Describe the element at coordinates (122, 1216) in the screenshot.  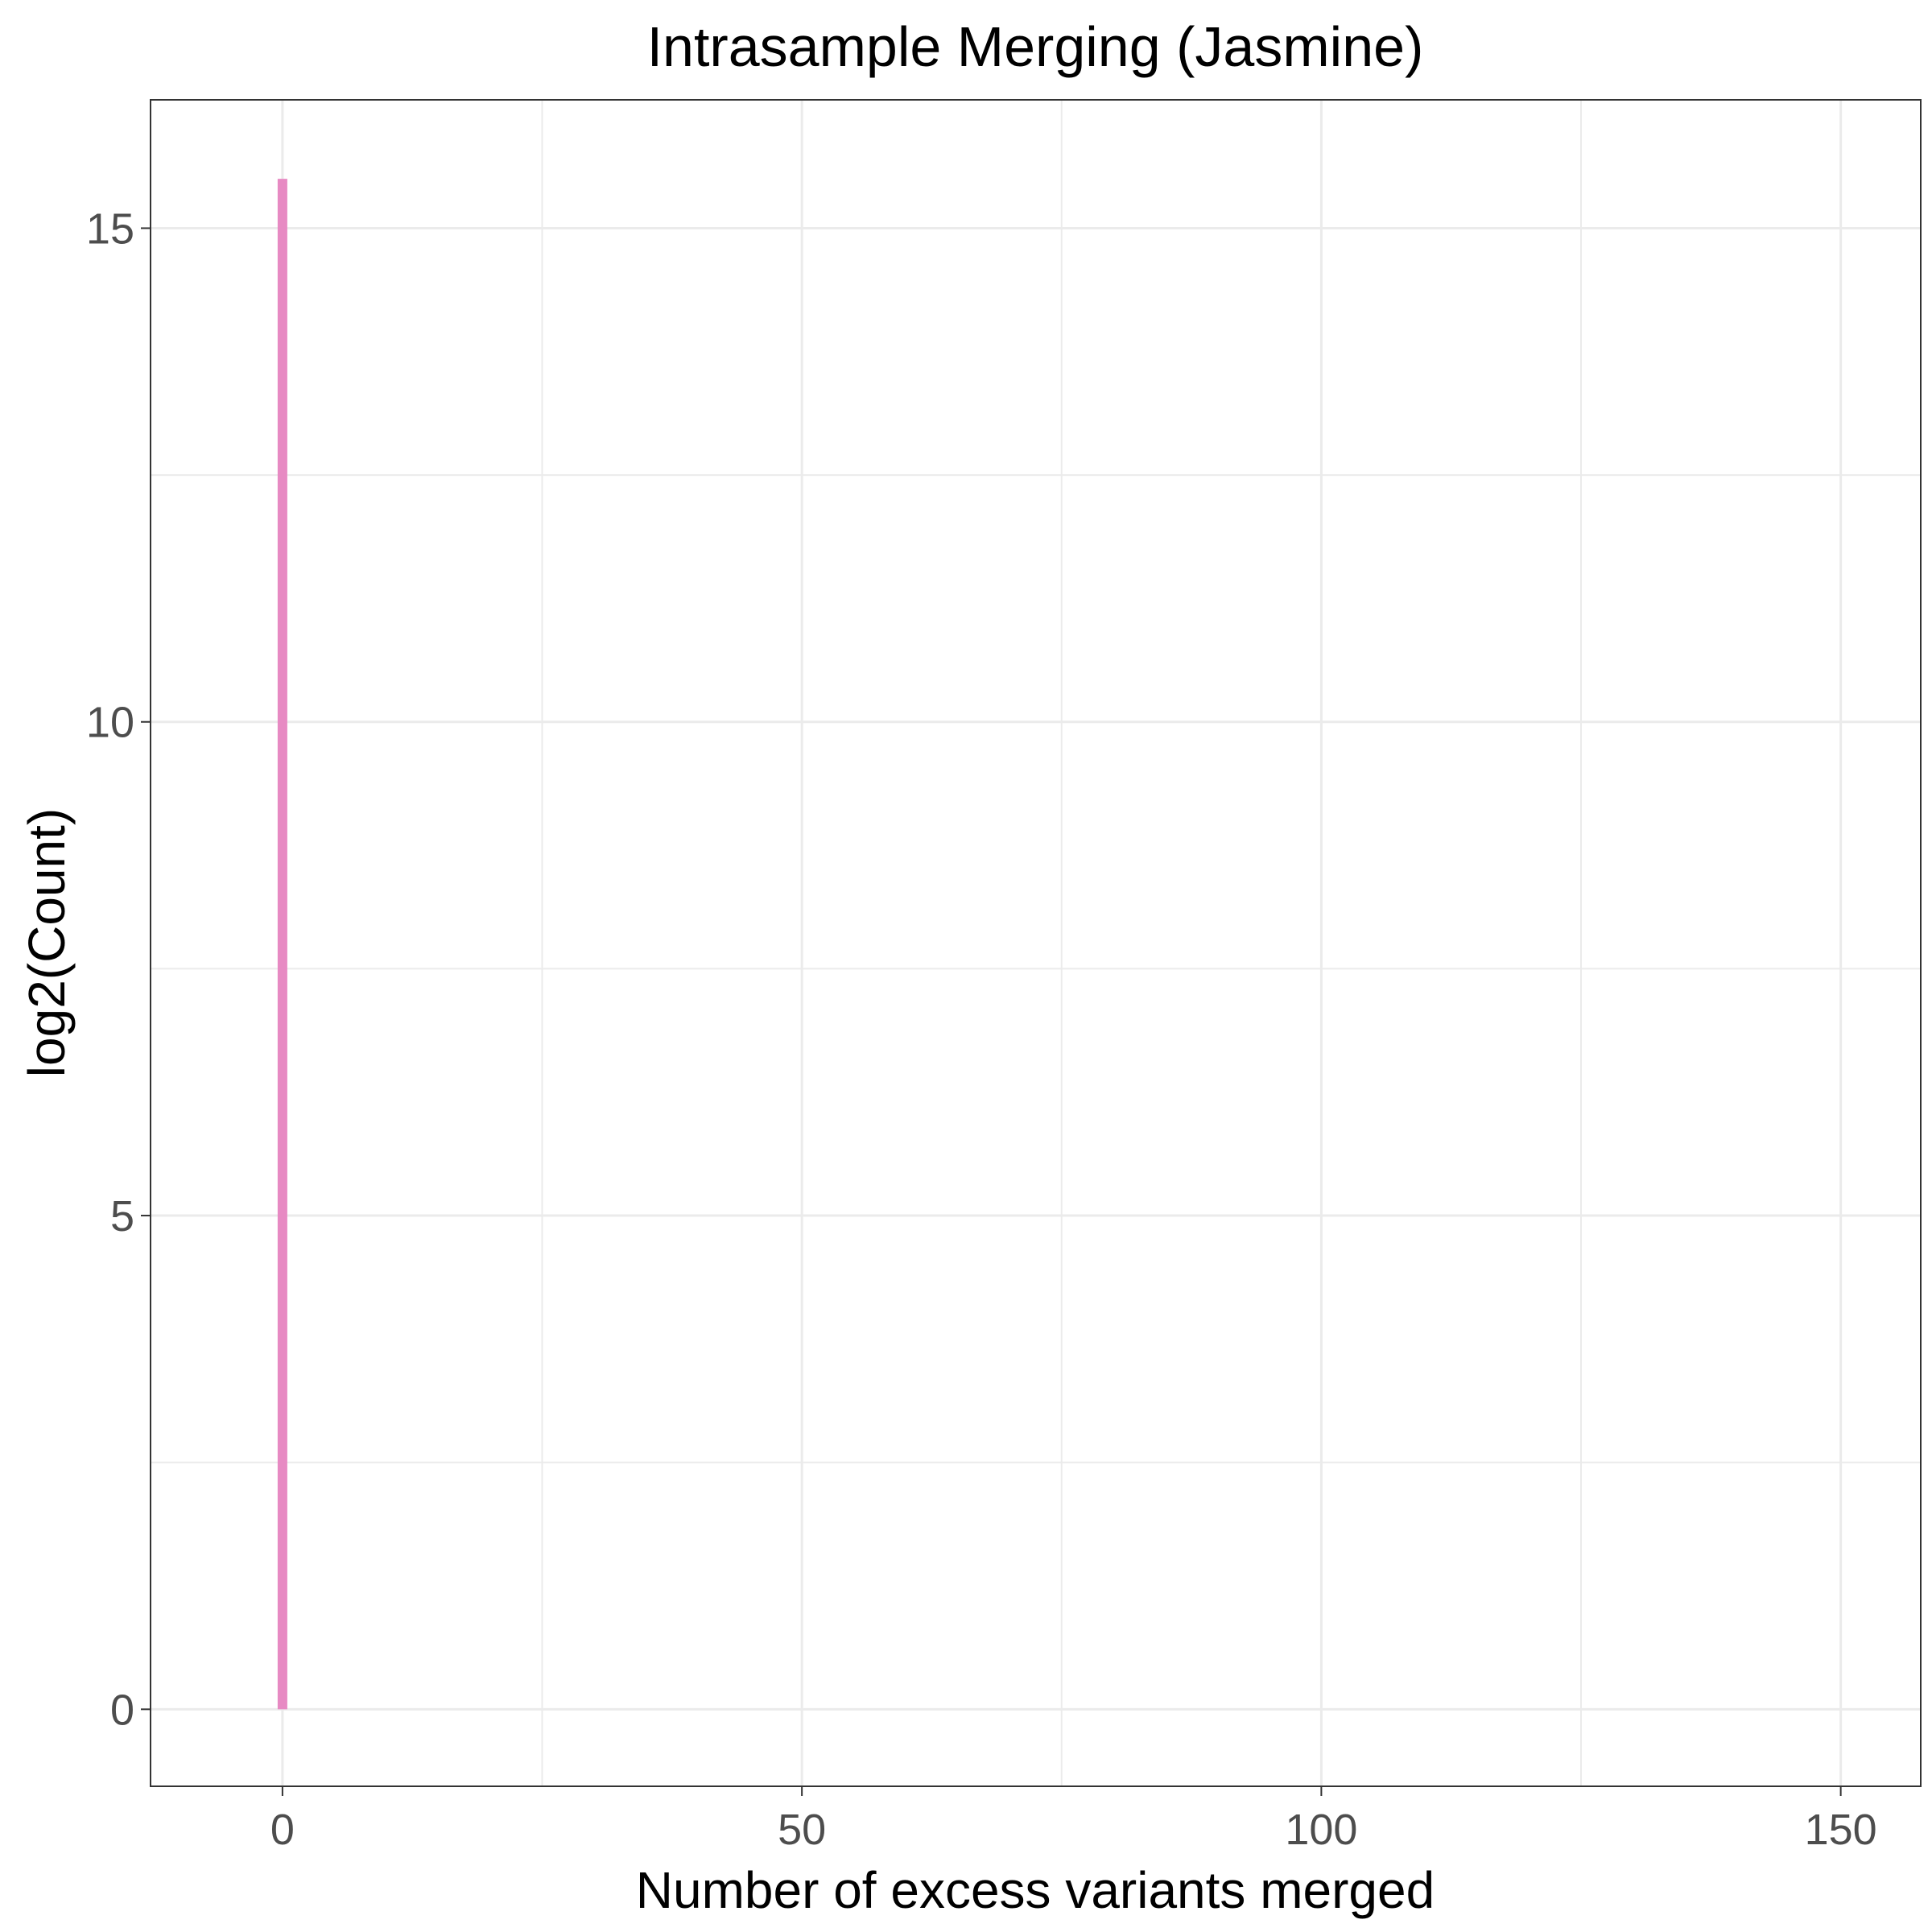
I see `y-tick-label: 5` at that location.